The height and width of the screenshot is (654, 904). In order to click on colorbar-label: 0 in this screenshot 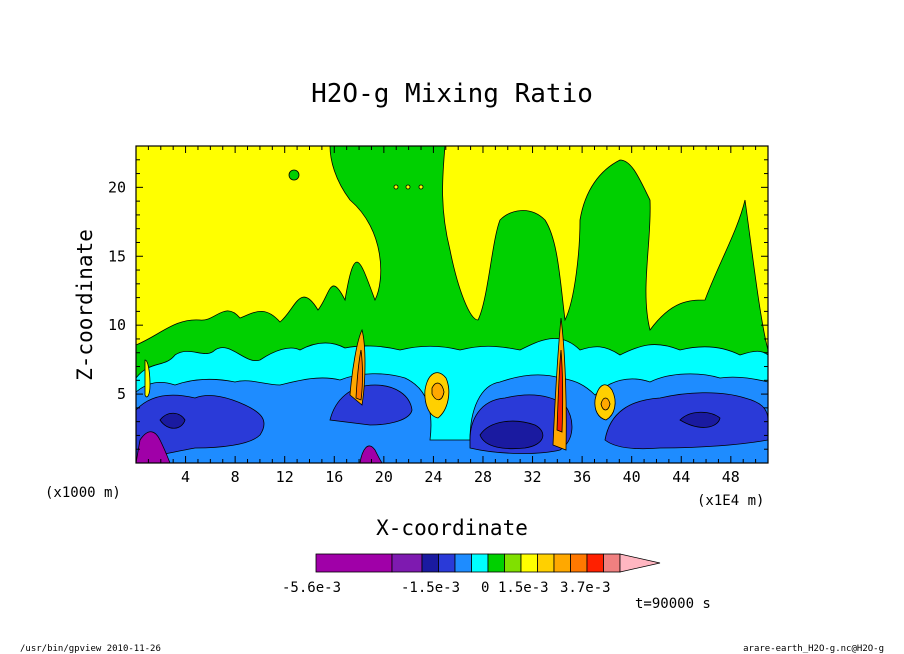, I will do `click(485, 588)`.